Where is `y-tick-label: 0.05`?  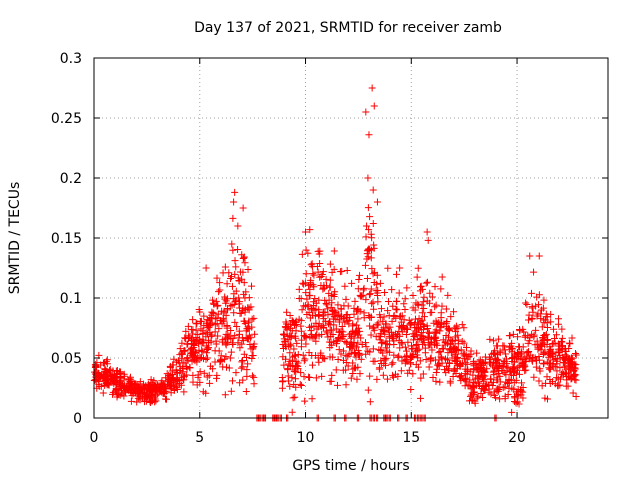 y-tick-label: 0.05 is located at coordinates (66, 359).